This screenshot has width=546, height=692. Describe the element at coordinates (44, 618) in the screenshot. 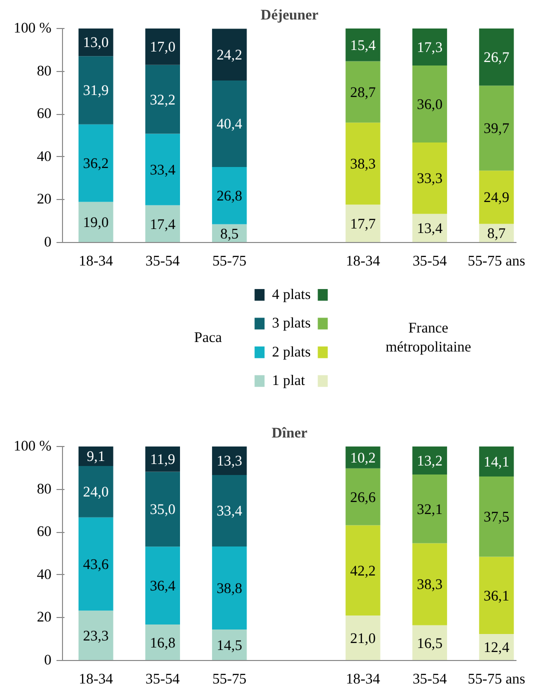

I see `y-tick-label: 20` at that location.